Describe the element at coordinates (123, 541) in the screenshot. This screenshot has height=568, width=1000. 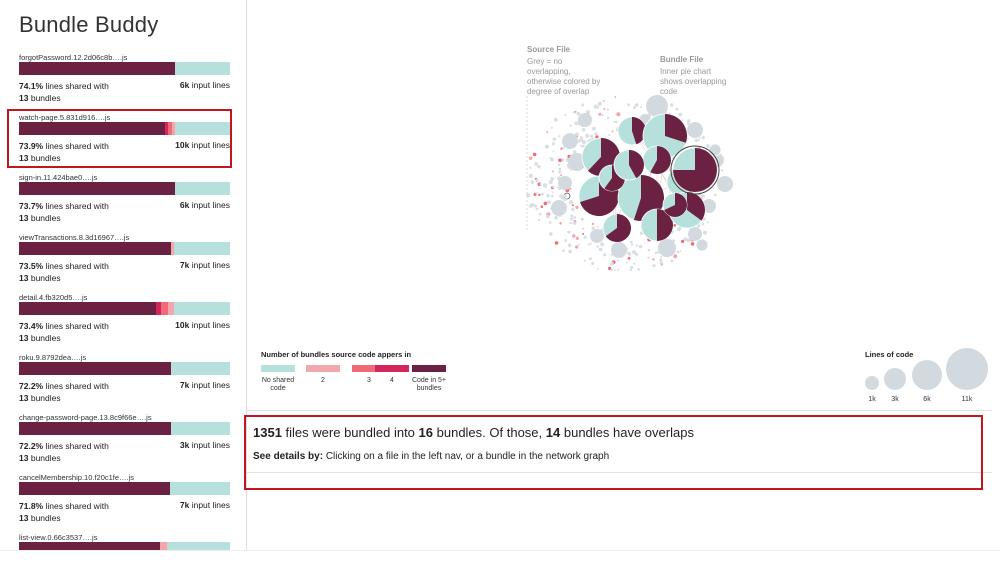
I see `file-item: list-view.0.66c3537….js` at that location.